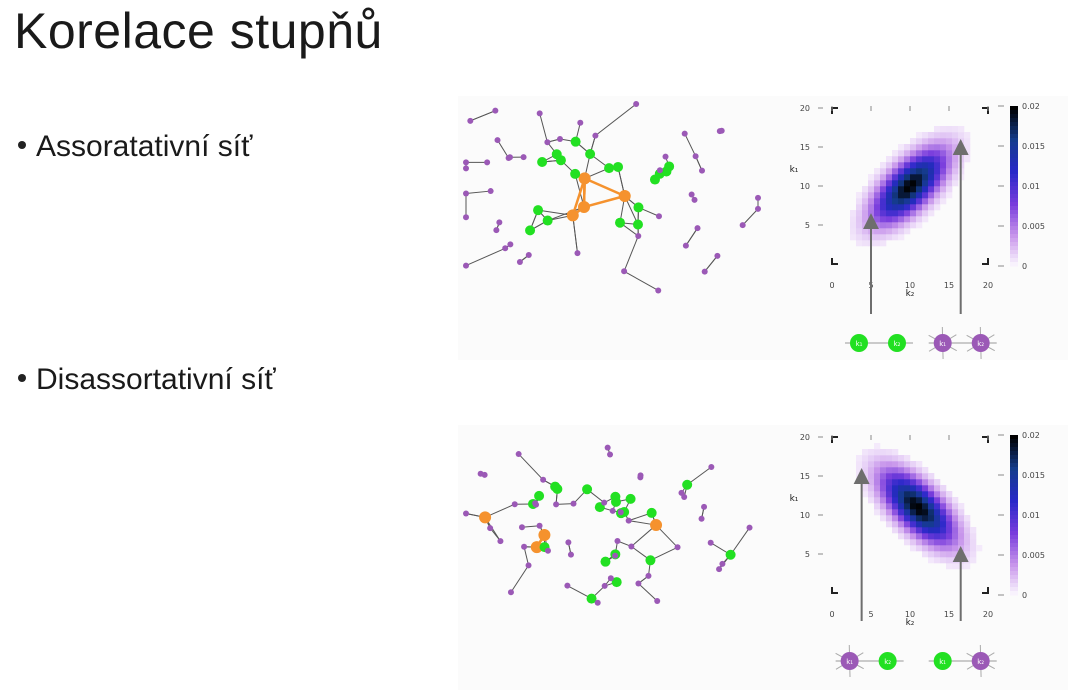 The image size is (1073, 695). What do you see at coordinates (807, 554) in the screenshot?
I see `y-tick-label: 5` at bounding box center [807, 554].